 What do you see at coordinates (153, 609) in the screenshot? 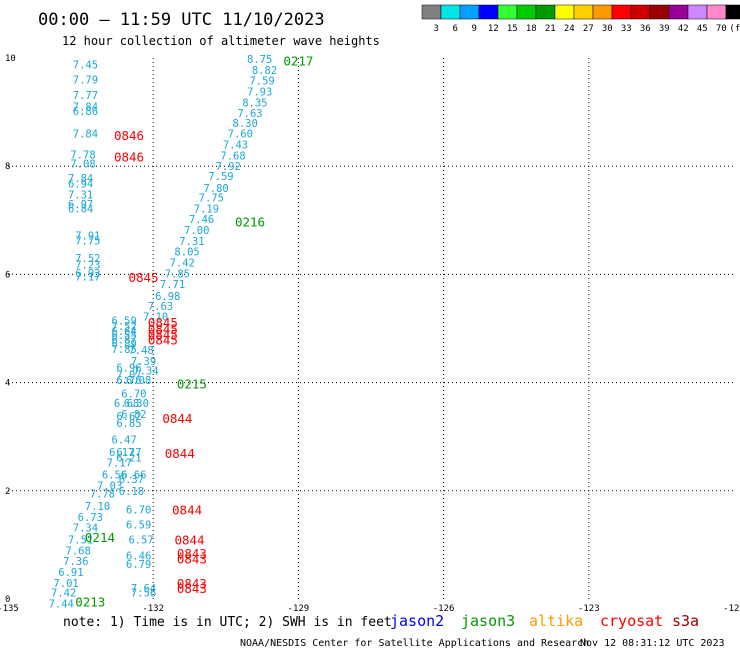
I see `x-tick-label: -132` at bounding box center [153, 609].